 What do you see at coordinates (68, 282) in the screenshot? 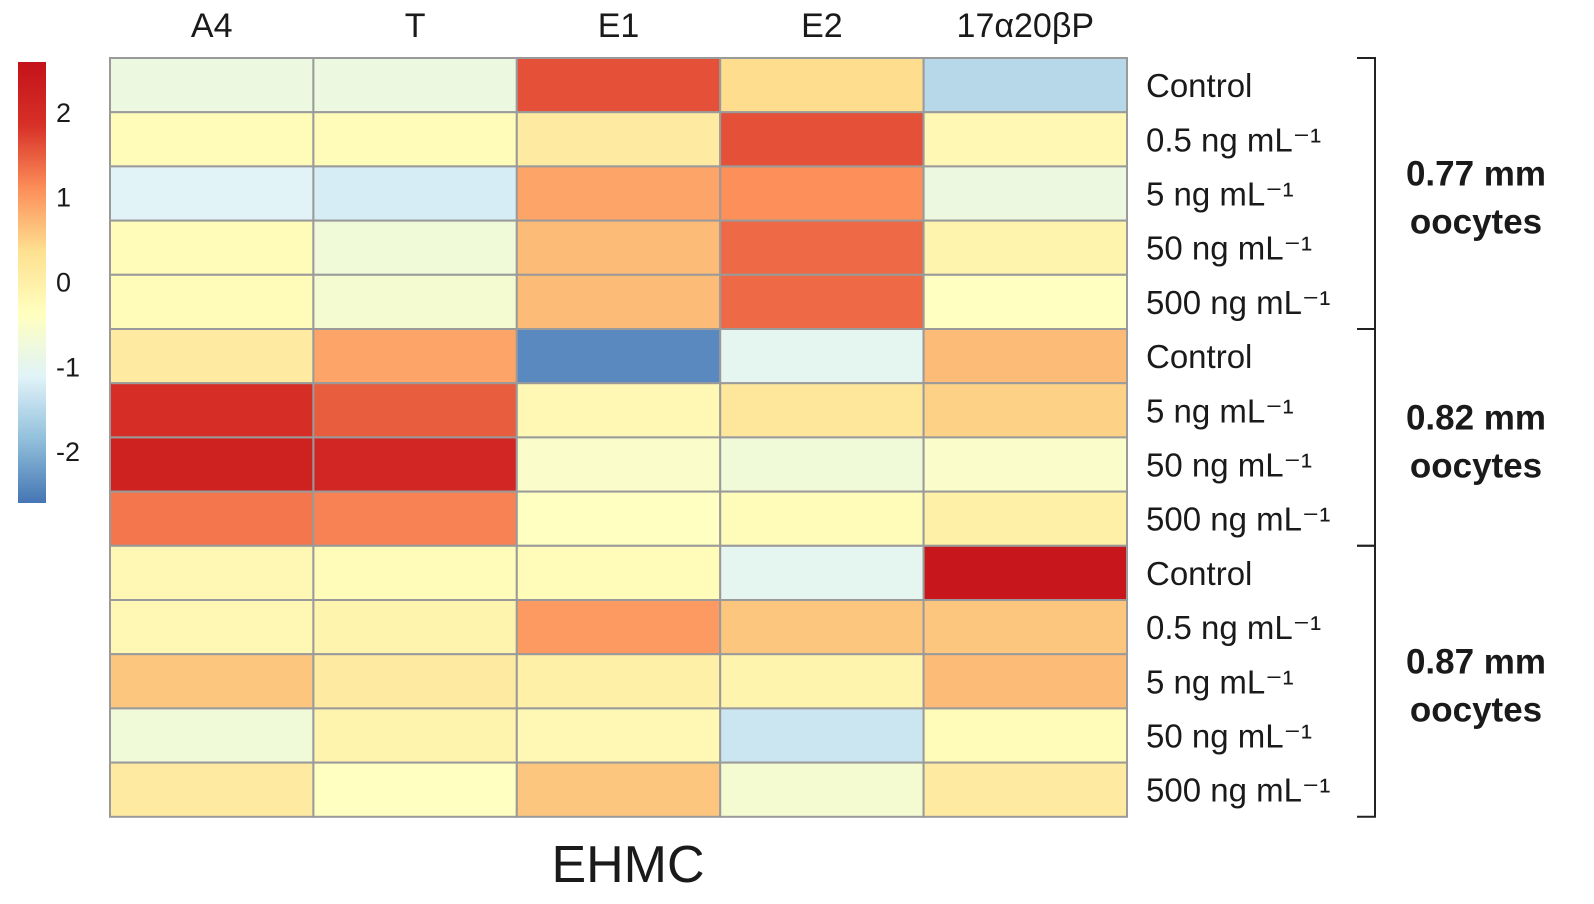
I see `colorbar-ticks: 2 1 0 -1 -2` at bounding box center [68, 282].